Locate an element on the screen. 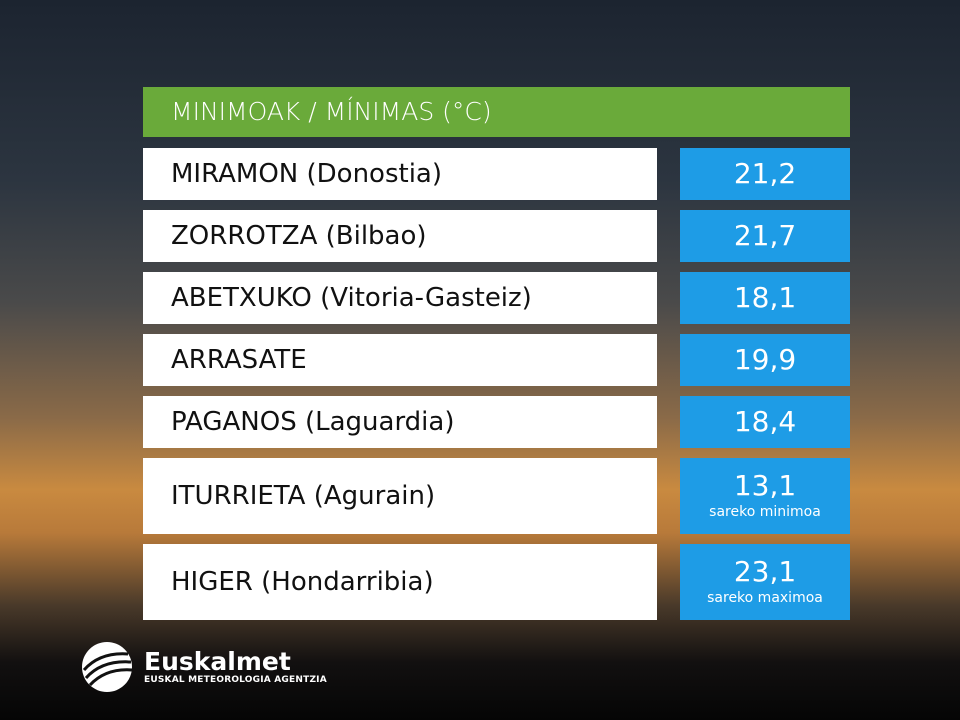 This screenshot has width=960, height=720. logo: Euskalmet EUSKAL METEOROLOGIA AGENTZIA is located at coordinates (203, 667).